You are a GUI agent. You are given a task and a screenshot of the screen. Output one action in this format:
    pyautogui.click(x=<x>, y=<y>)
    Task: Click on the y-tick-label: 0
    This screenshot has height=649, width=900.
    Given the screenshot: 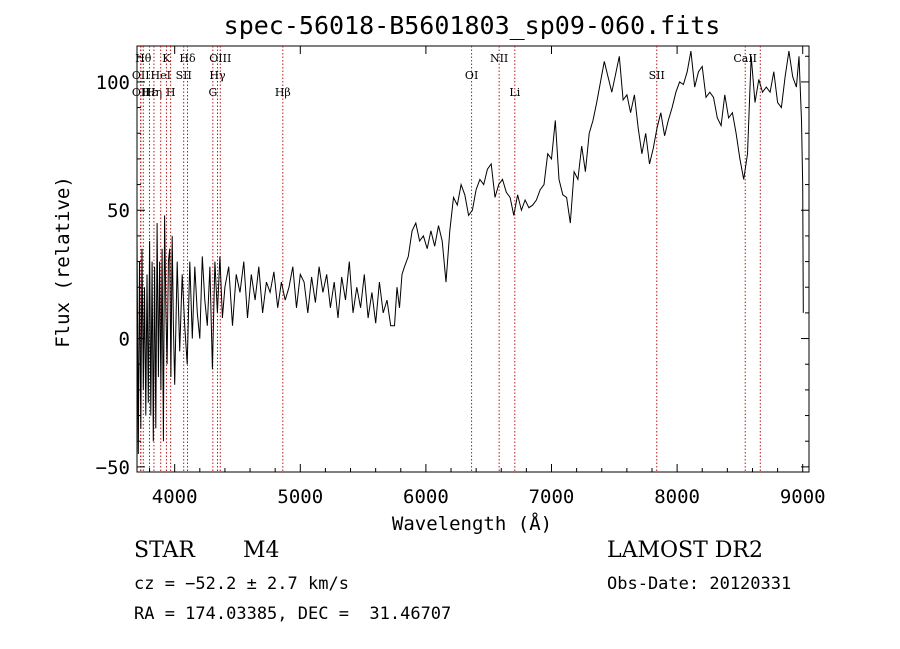 What is the action you would take?
    pyautogui.click(x=124, y=340)
    